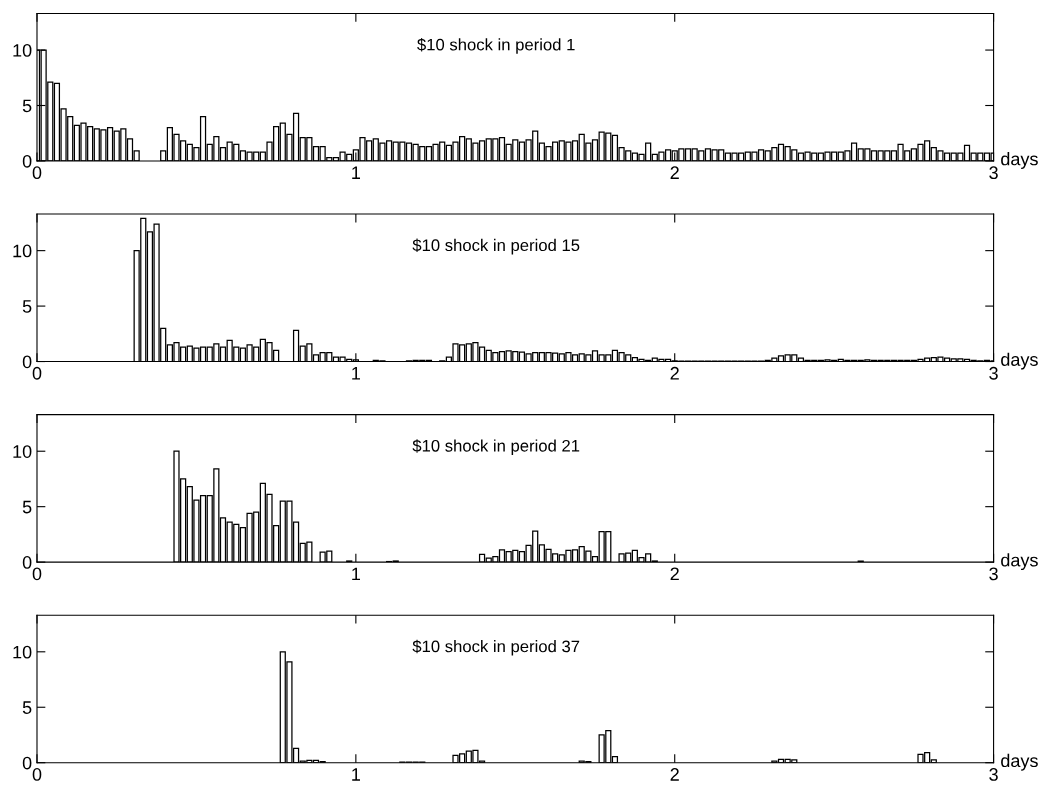  I want to click on annotation: $10 shock in period 21, so click(496, 447).